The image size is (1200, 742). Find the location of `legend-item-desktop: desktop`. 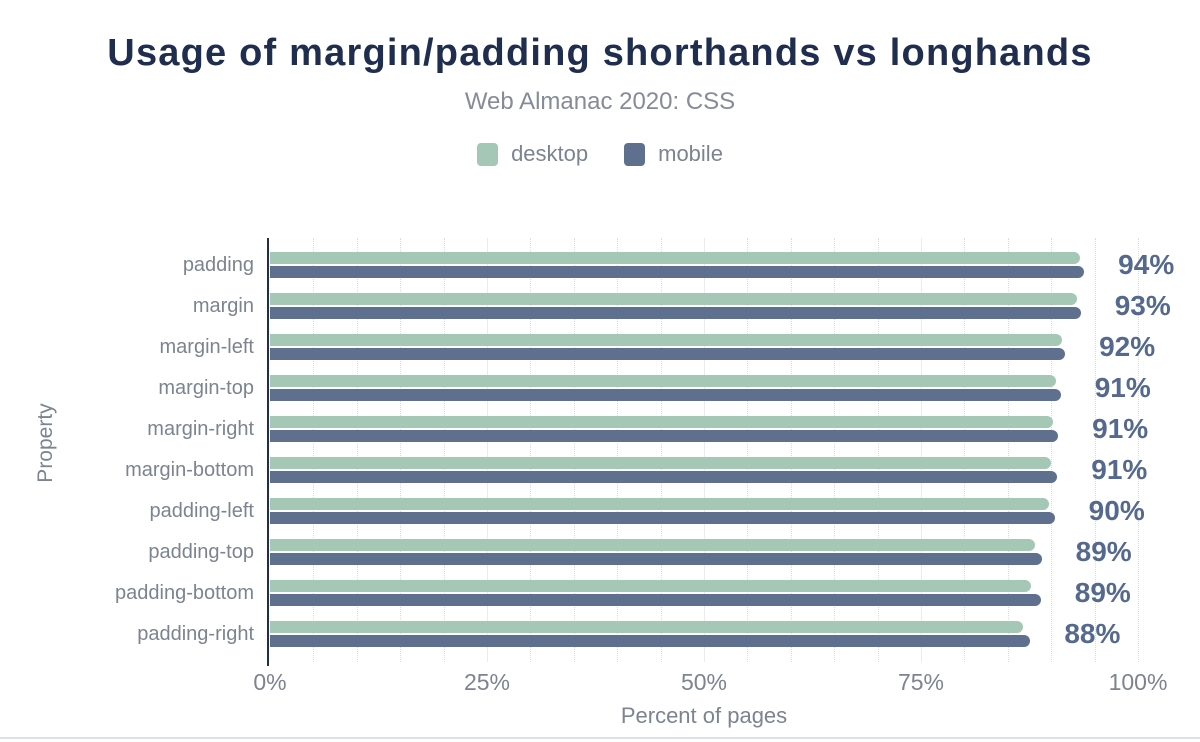

legend-item-desktop: desktop is located at coordinates (532, 154).